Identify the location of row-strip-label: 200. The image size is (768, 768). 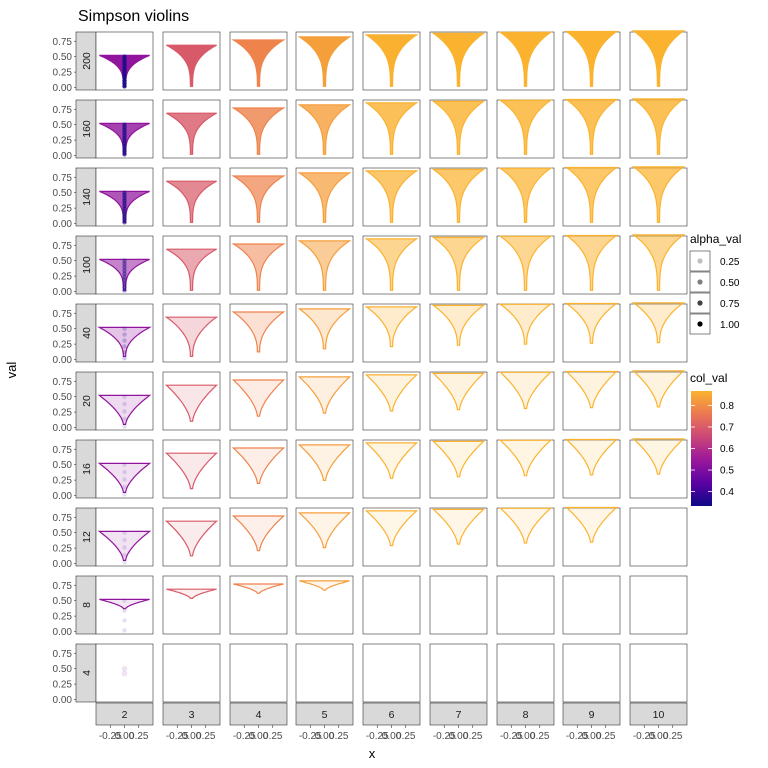
(87, 61).